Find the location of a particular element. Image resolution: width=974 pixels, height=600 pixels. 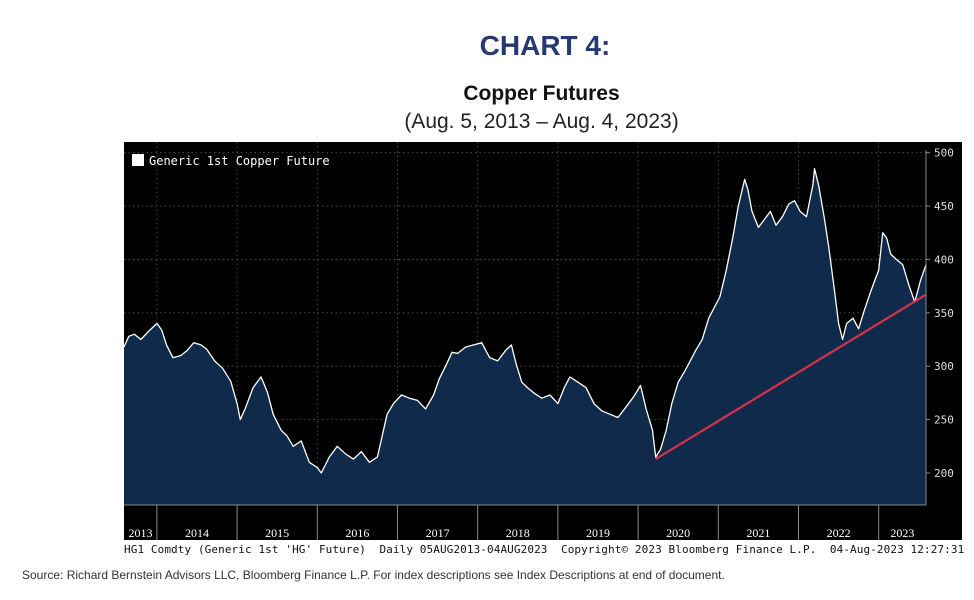

y-tick-label: 250 is located at coordinates (944, 420).